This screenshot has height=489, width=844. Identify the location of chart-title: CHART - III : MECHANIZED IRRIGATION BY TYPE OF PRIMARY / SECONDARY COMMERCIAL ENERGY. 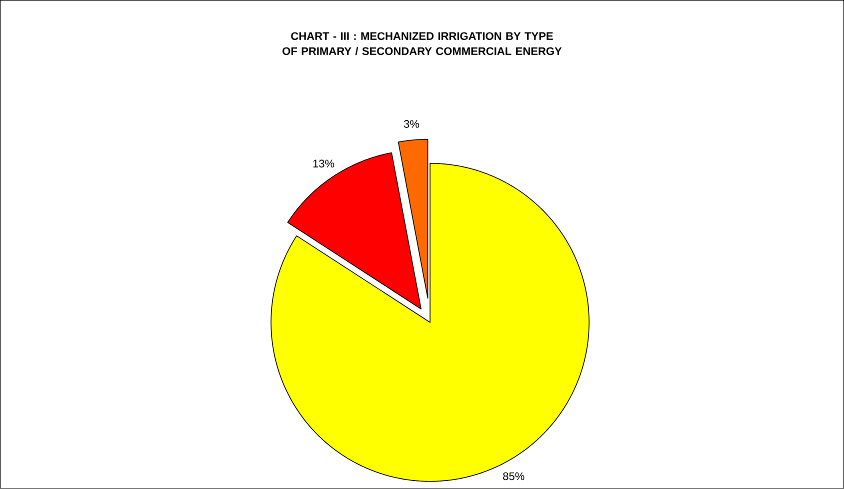
(422, 44).